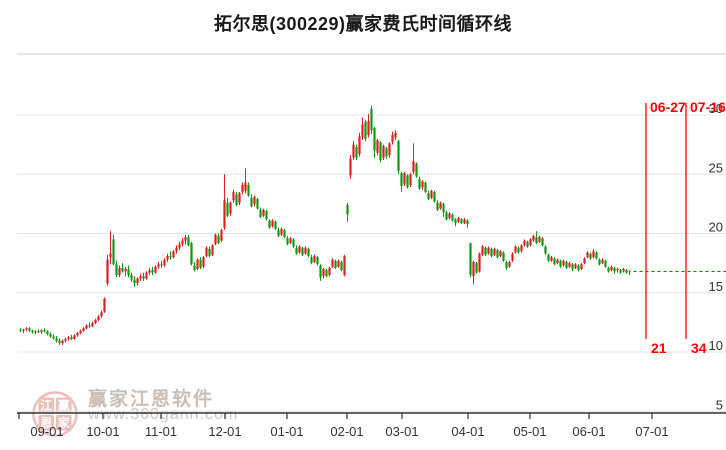 The image size is (726, 450). I want to click on gann-seal-logo-icon: 江赢恩家, so click(55, 414).